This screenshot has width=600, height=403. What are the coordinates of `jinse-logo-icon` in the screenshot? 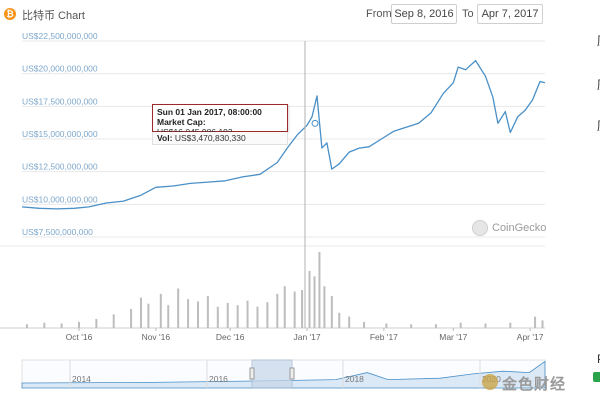 It's located at (490, 382).